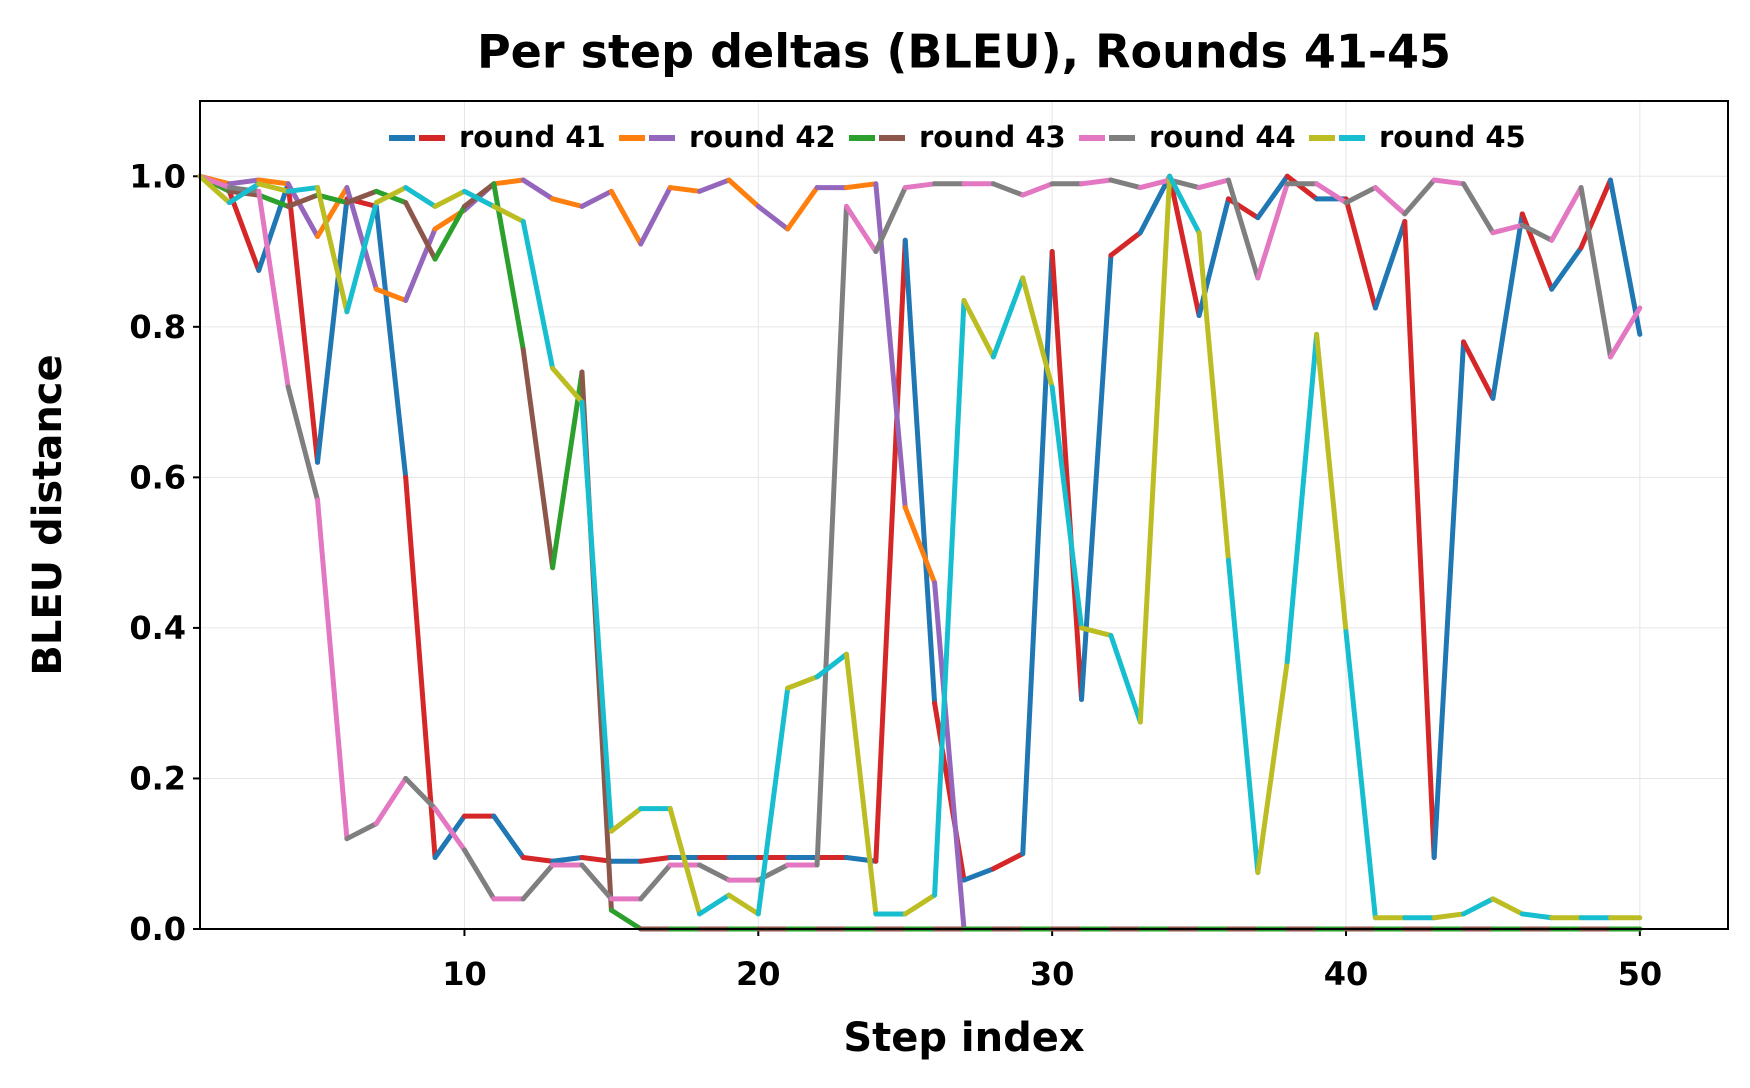 This screenshot has width=1750, height=1088. I want to click on x-tick-label: 10, so click(464, 974).